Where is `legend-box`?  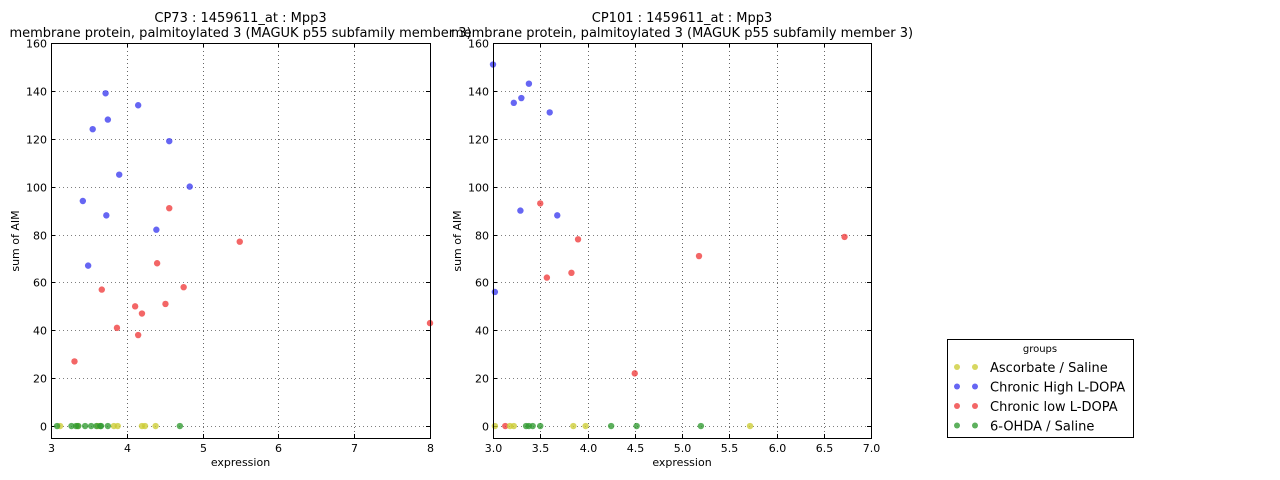 legend-box is located at coordinates (1040, 388).